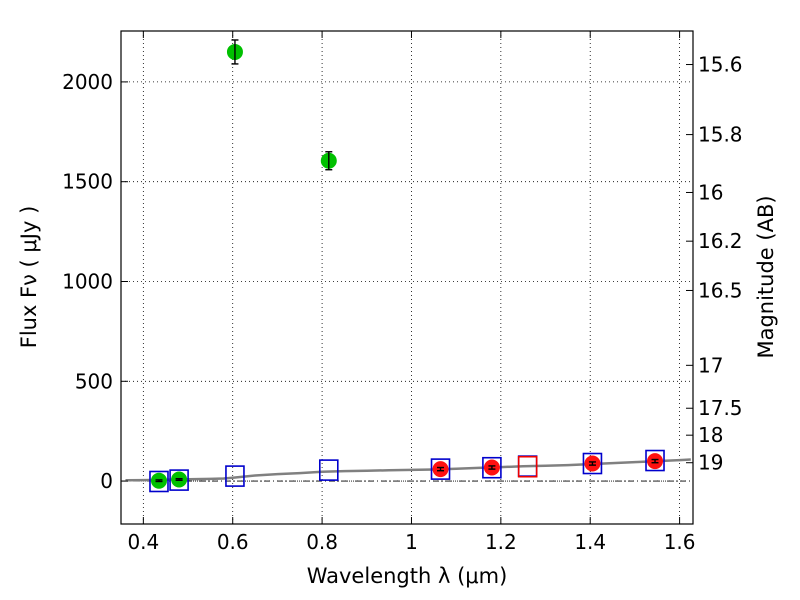 Image resolution: width=800 pixels, height=600 pixels. Describe the element at coordinates (407, 576) in the screenshot. I see `x-axis-title: Wavelength λ (μm)` at that location.